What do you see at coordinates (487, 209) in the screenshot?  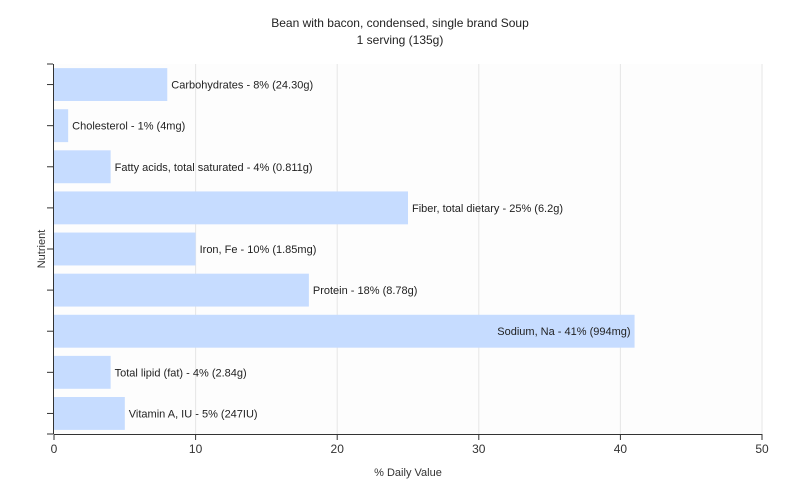 I see `bar-label: Fiber, total dietary - 25% (6.2g)` at bounding box center [487, 209].